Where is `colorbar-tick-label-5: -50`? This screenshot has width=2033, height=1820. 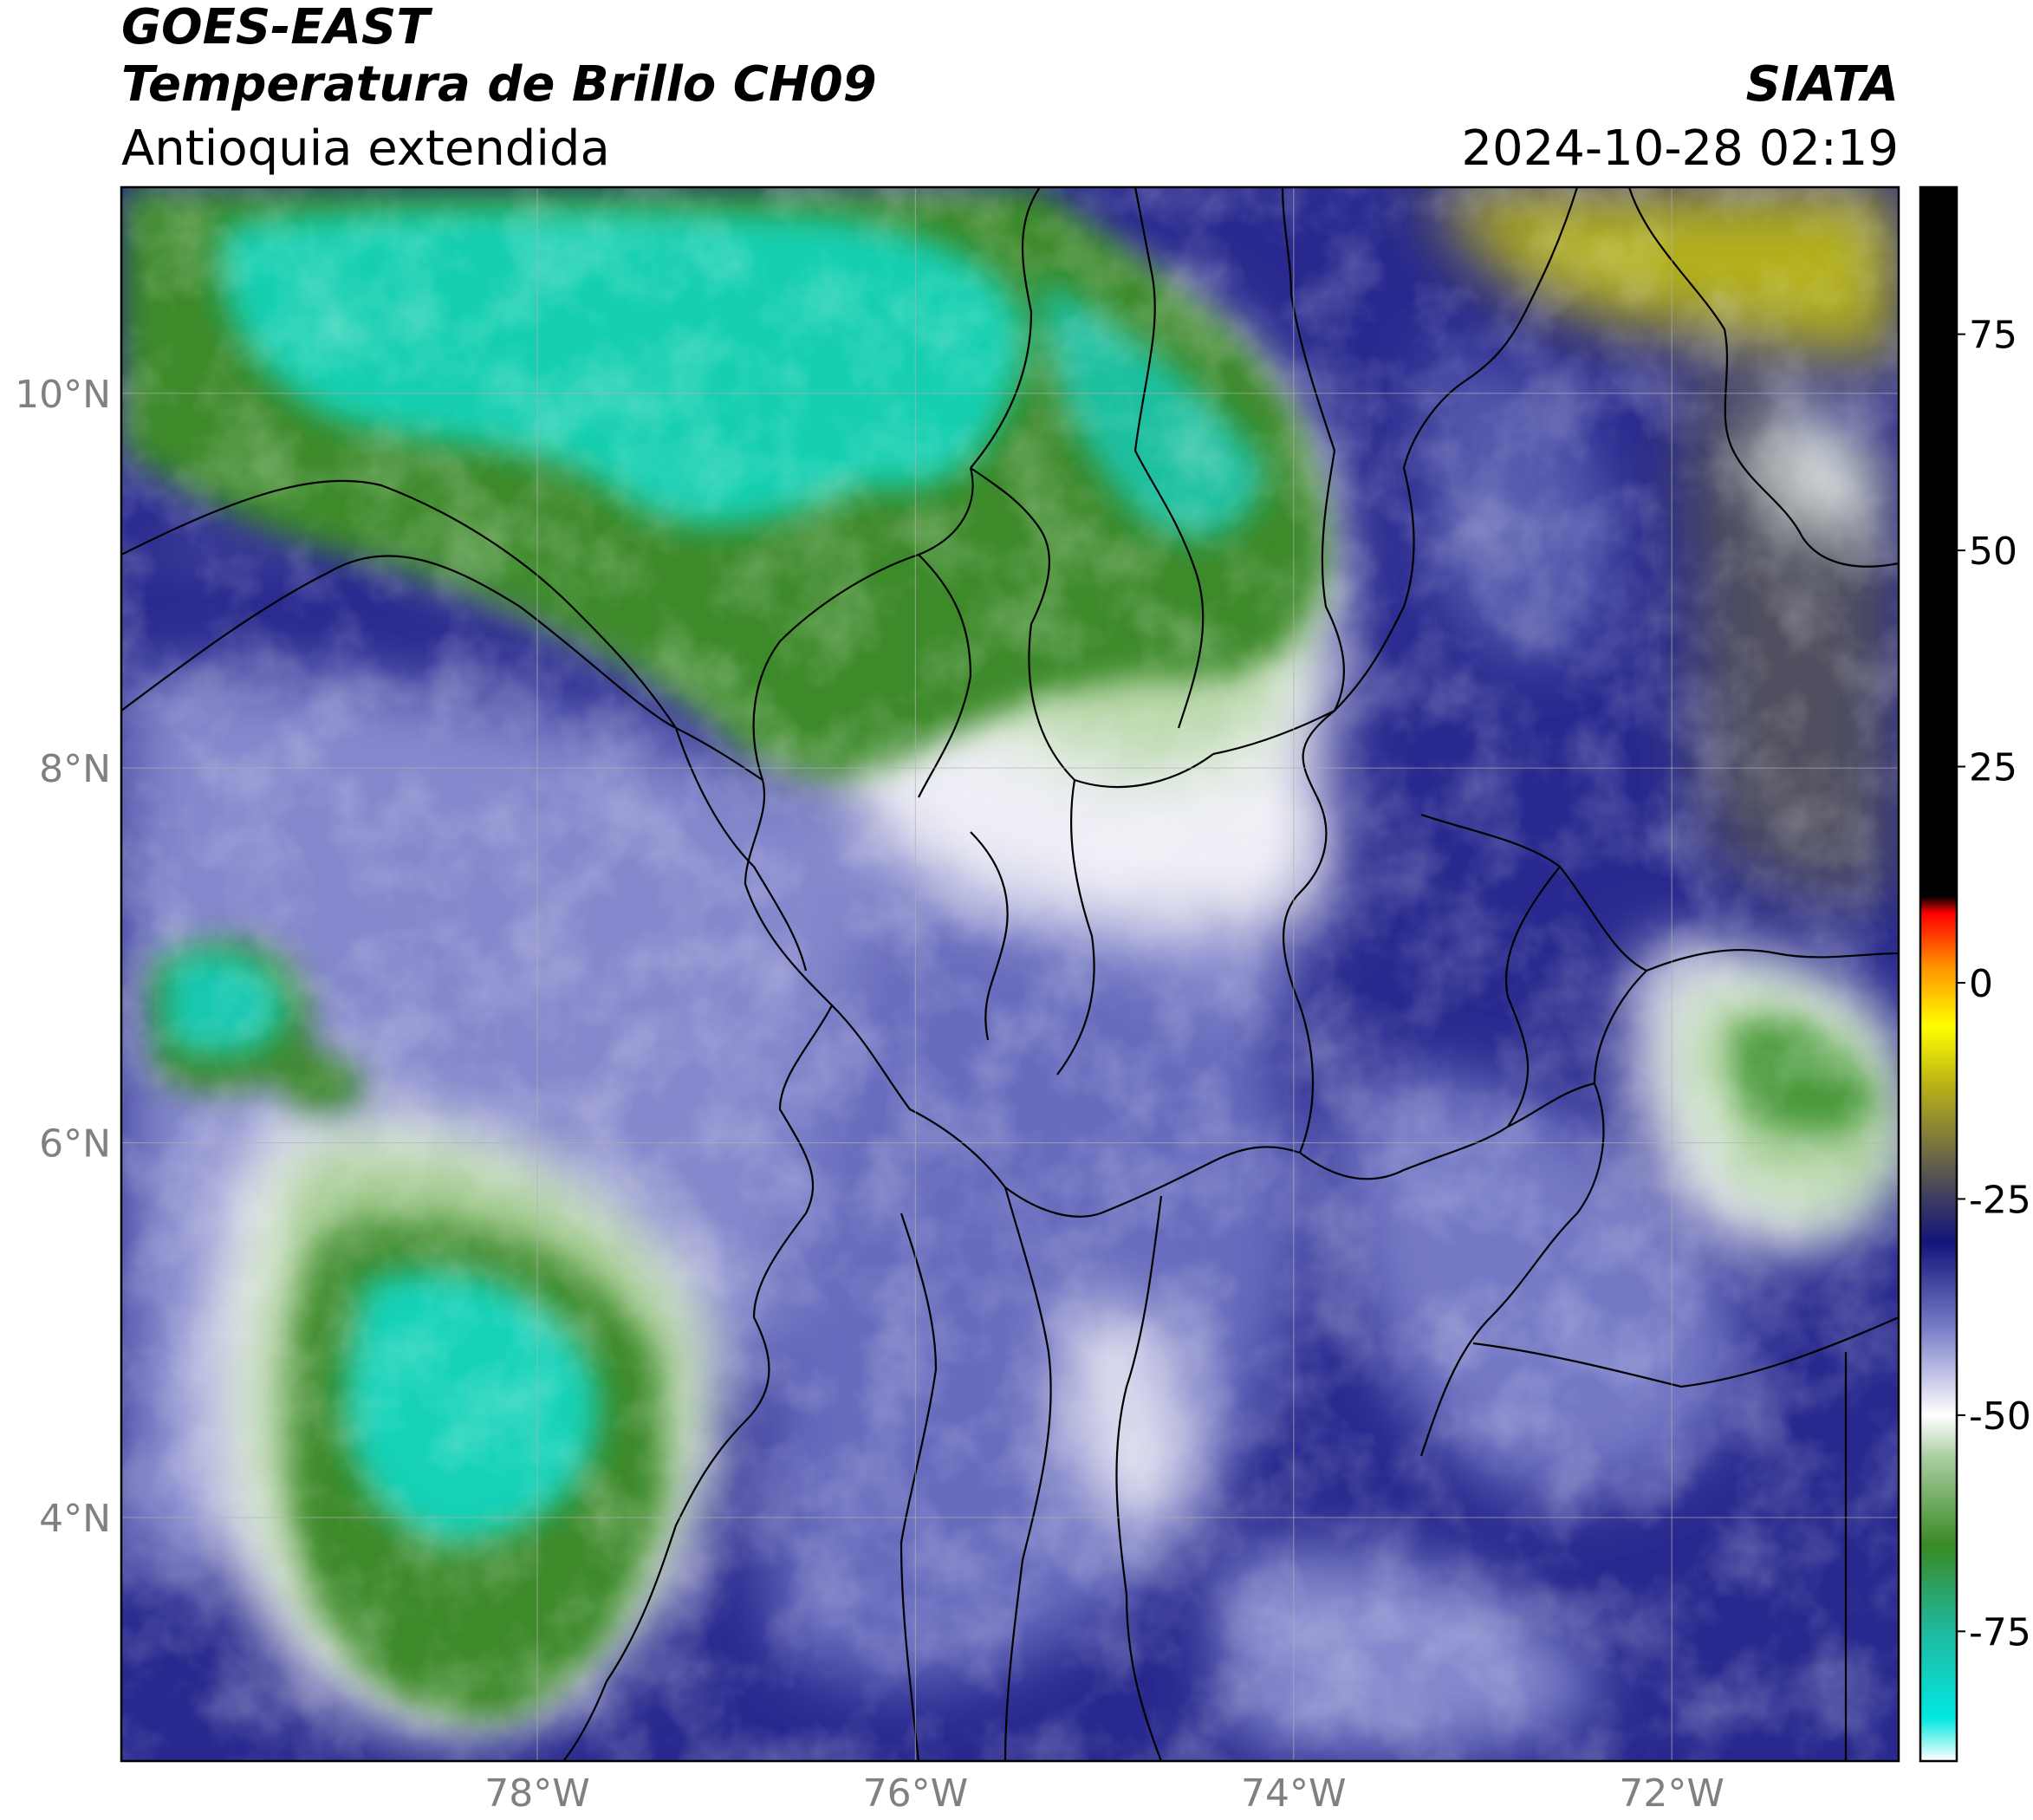
colorbar-tick-label-5: -50 is located at coordinates (2000, 1416).